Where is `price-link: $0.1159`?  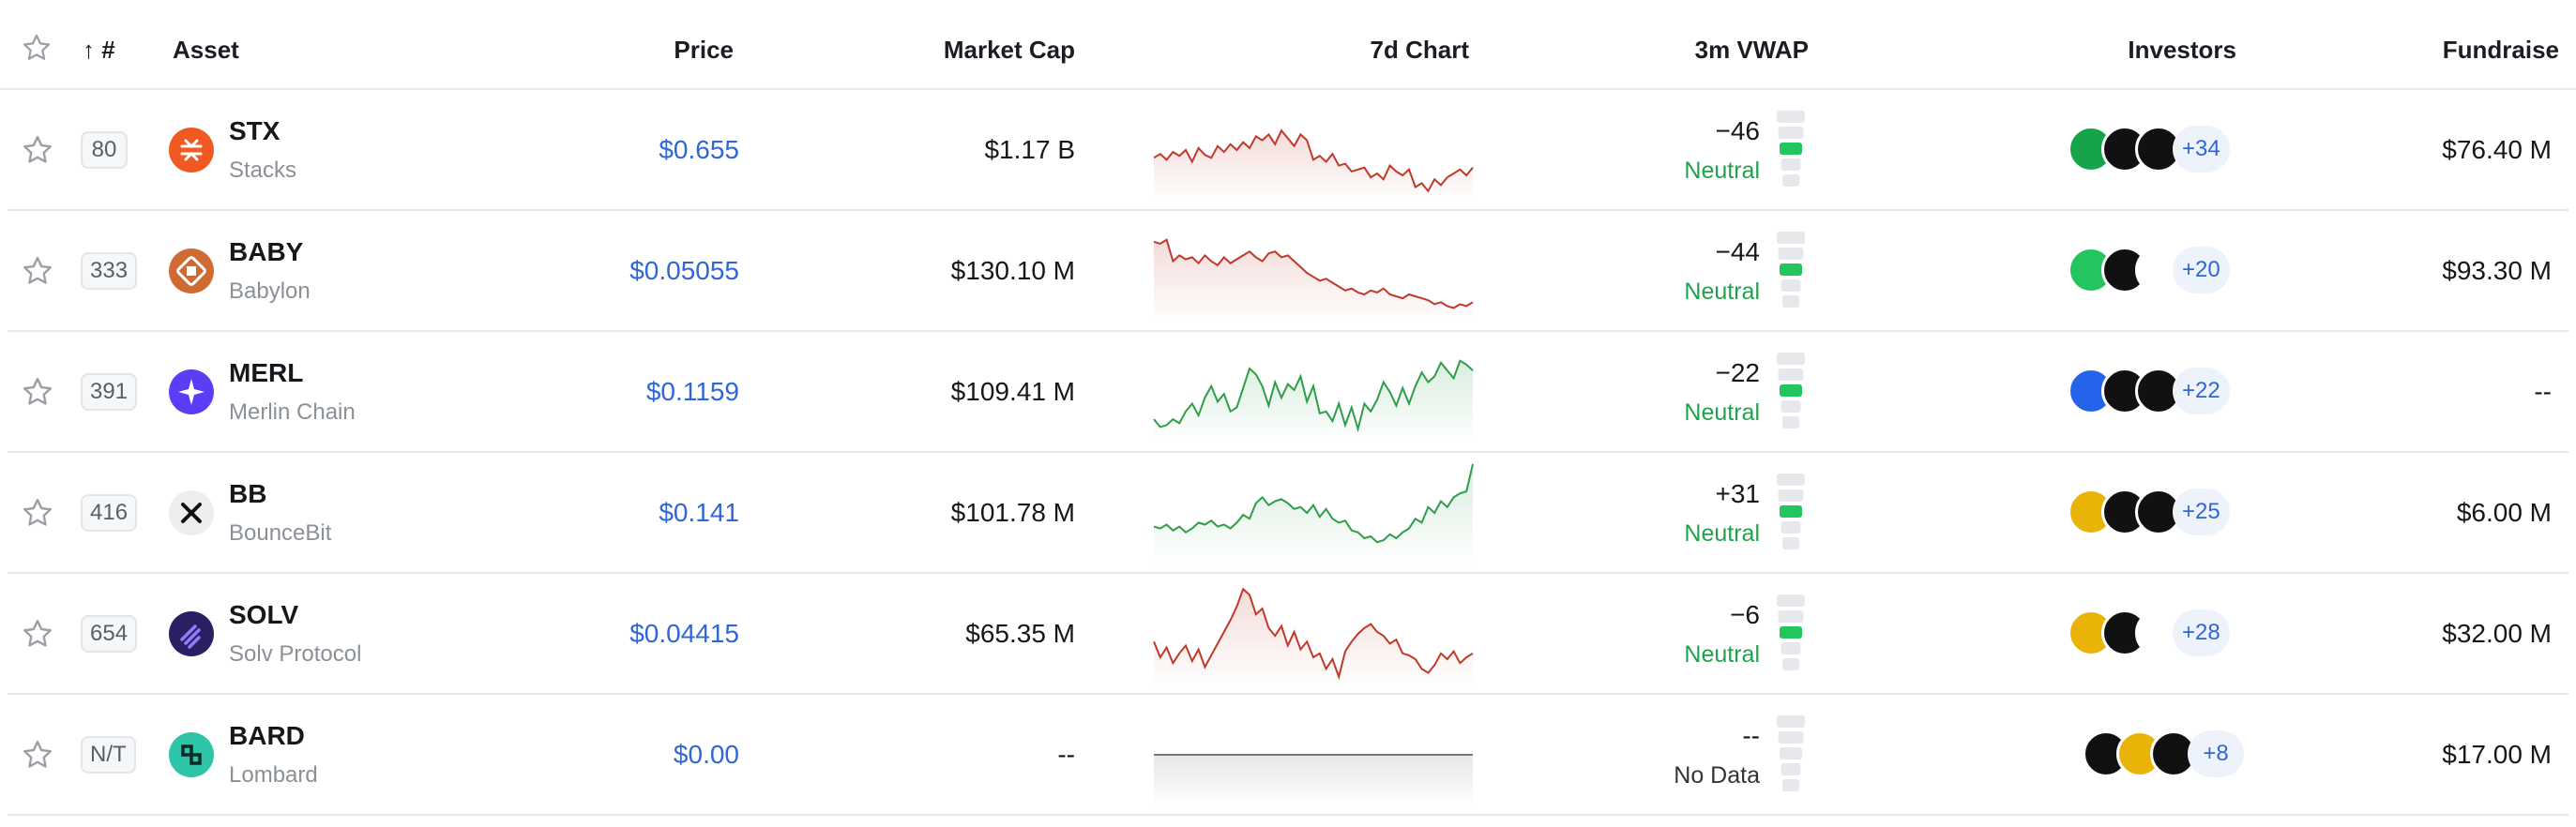 price-link: $0.1159 is located at coordinates (692, 391).